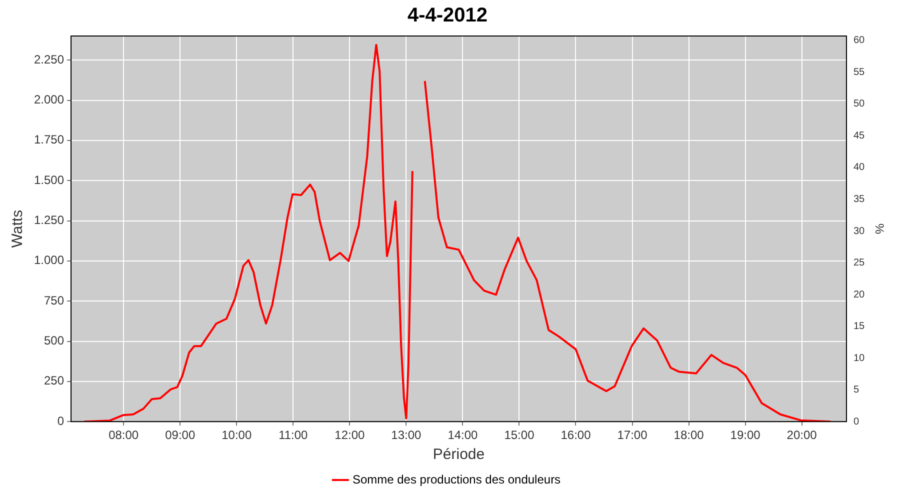 The image size is (900, 500). I want to click on x-tick-label: 11:00, so click(293, 435).